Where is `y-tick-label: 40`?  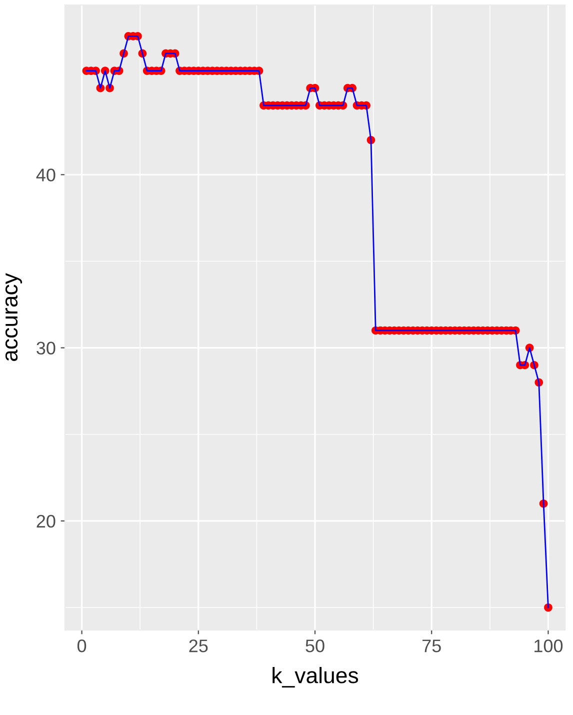
y-tick-label: 40 is located at coordinates (46, 175).